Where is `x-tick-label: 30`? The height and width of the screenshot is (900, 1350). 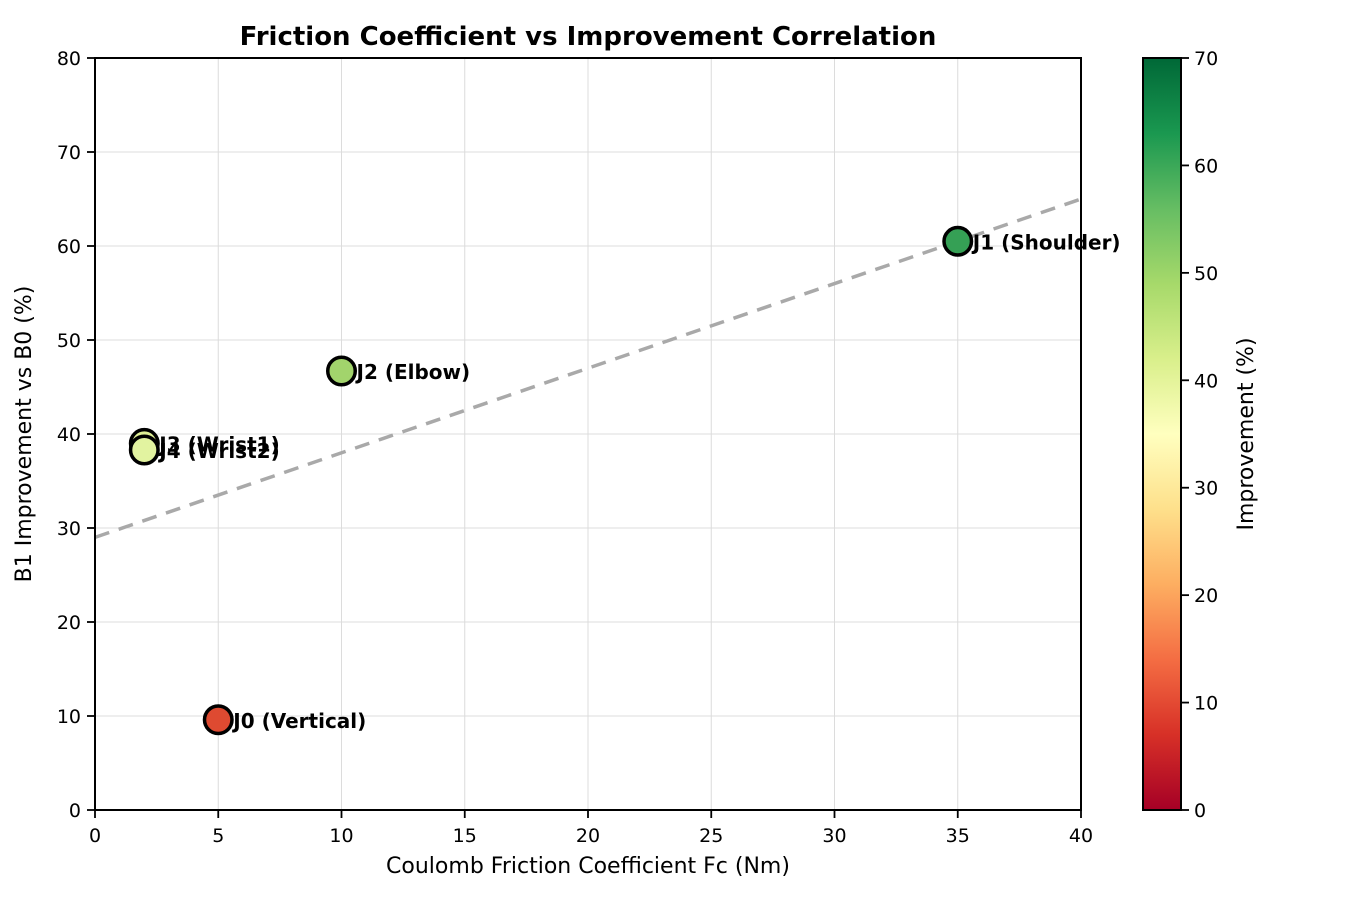 x-tick-label: 30 is located at coordinates (834, 836).